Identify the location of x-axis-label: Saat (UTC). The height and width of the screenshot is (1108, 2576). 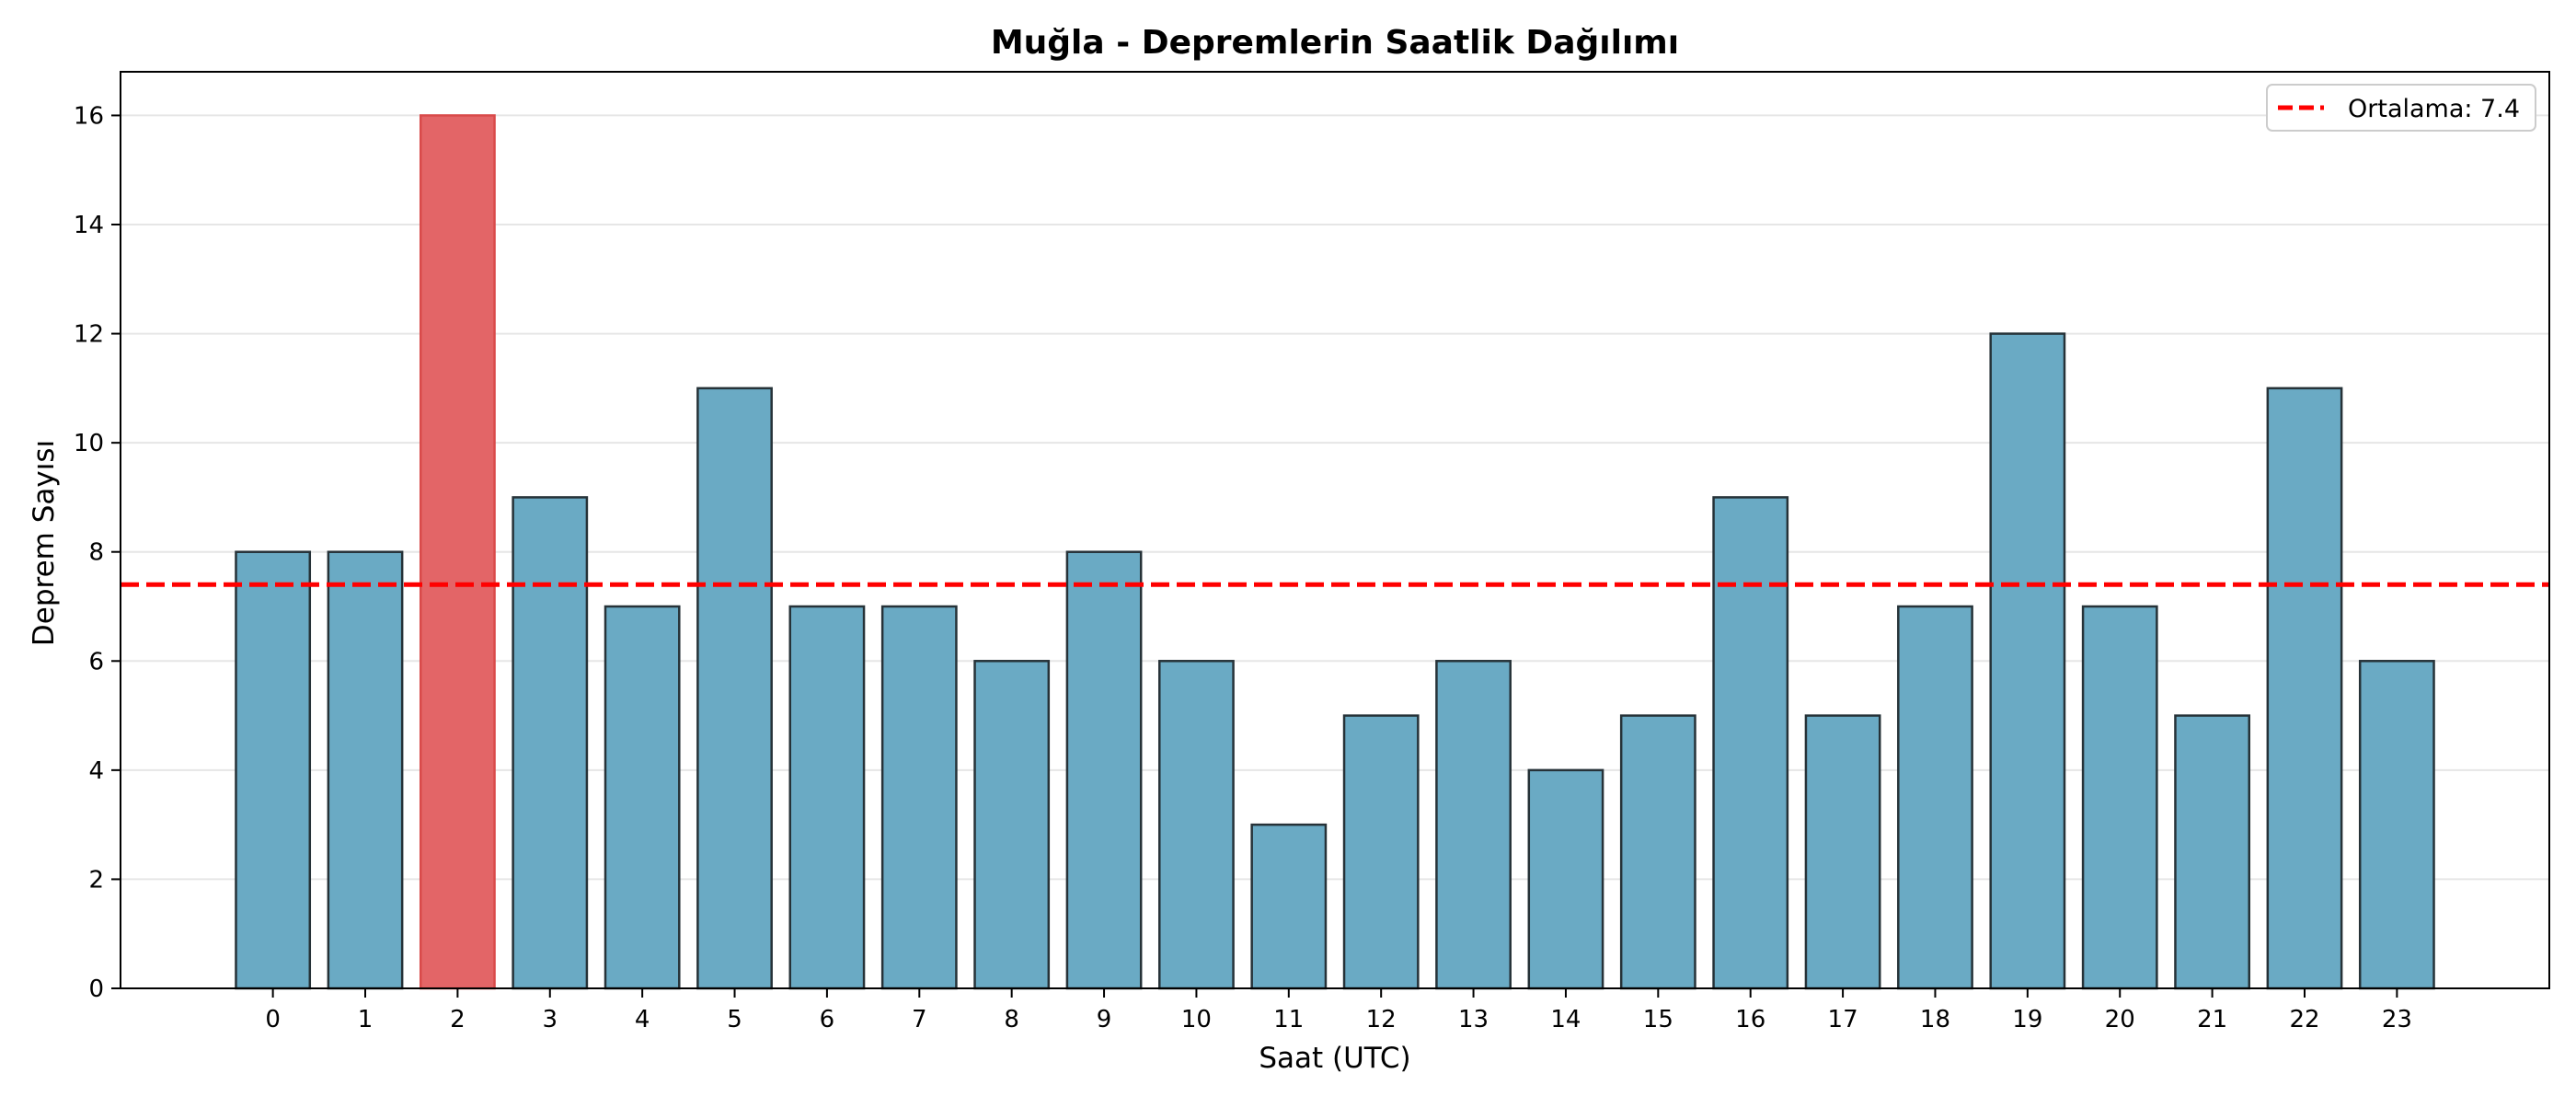
(1334, 1058).